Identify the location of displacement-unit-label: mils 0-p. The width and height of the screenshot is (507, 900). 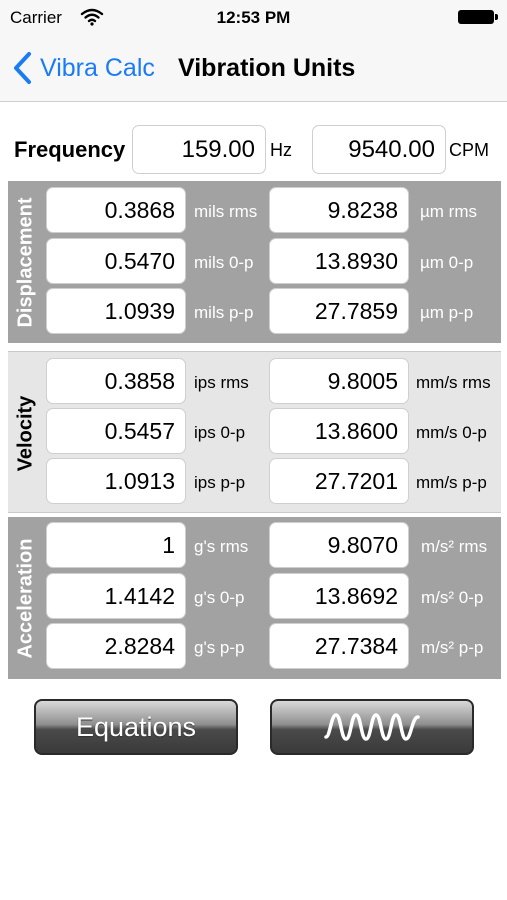
(224, 262).